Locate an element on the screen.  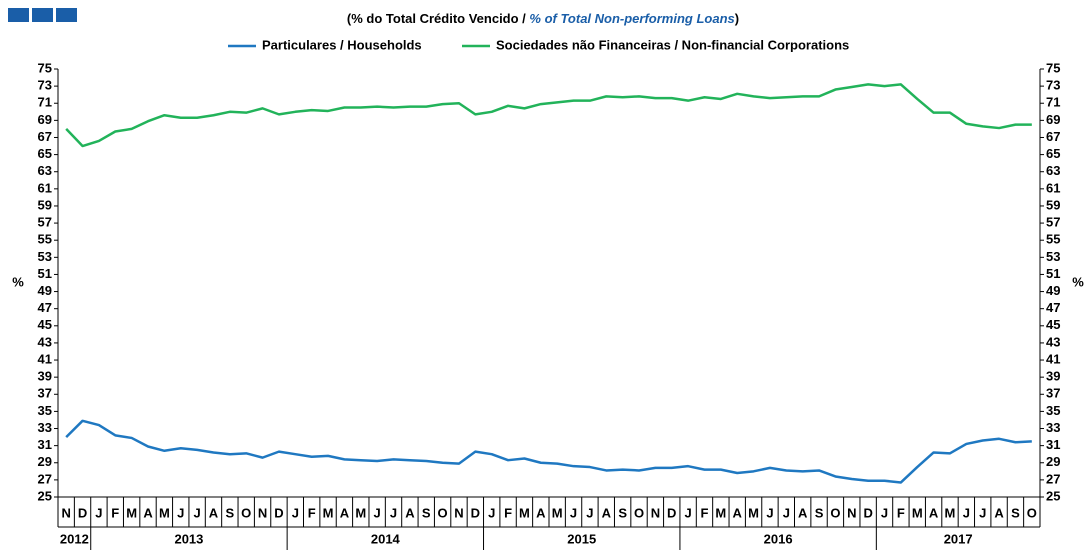
y2-tick-label: 51 is located at coordinates (1053, 273).